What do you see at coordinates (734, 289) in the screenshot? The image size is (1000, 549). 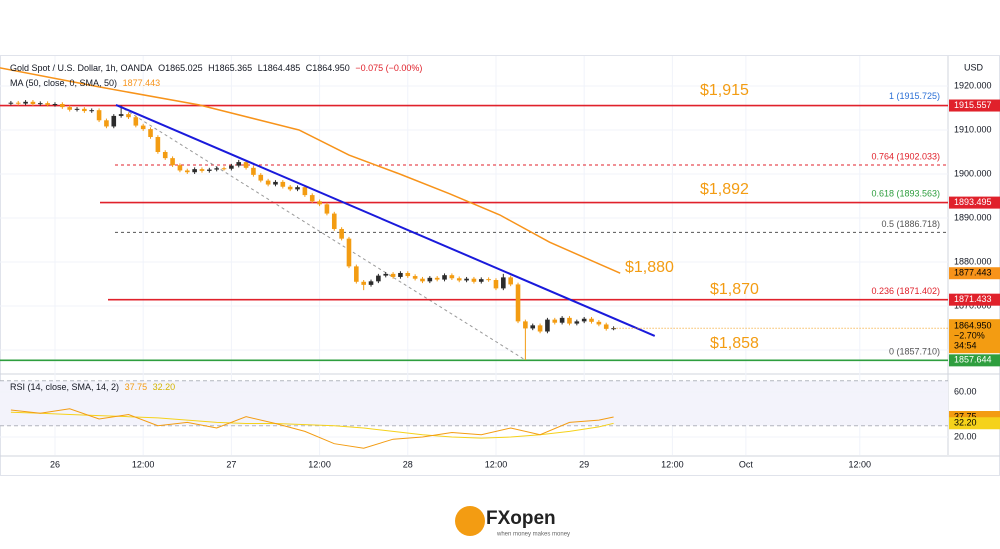 I see `annotation: $1,870` at bounding box center [734, 289].